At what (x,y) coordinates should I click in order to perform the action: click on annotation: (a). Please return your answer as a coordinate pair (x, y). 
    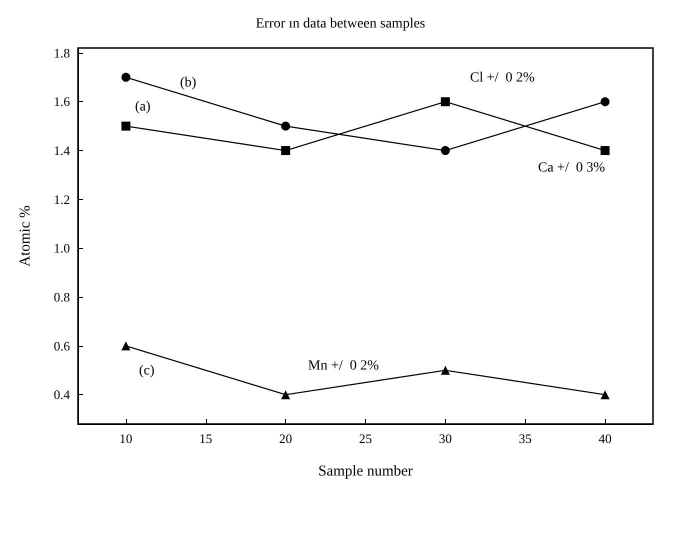
    Looking at the image, I should click on (143, 107).